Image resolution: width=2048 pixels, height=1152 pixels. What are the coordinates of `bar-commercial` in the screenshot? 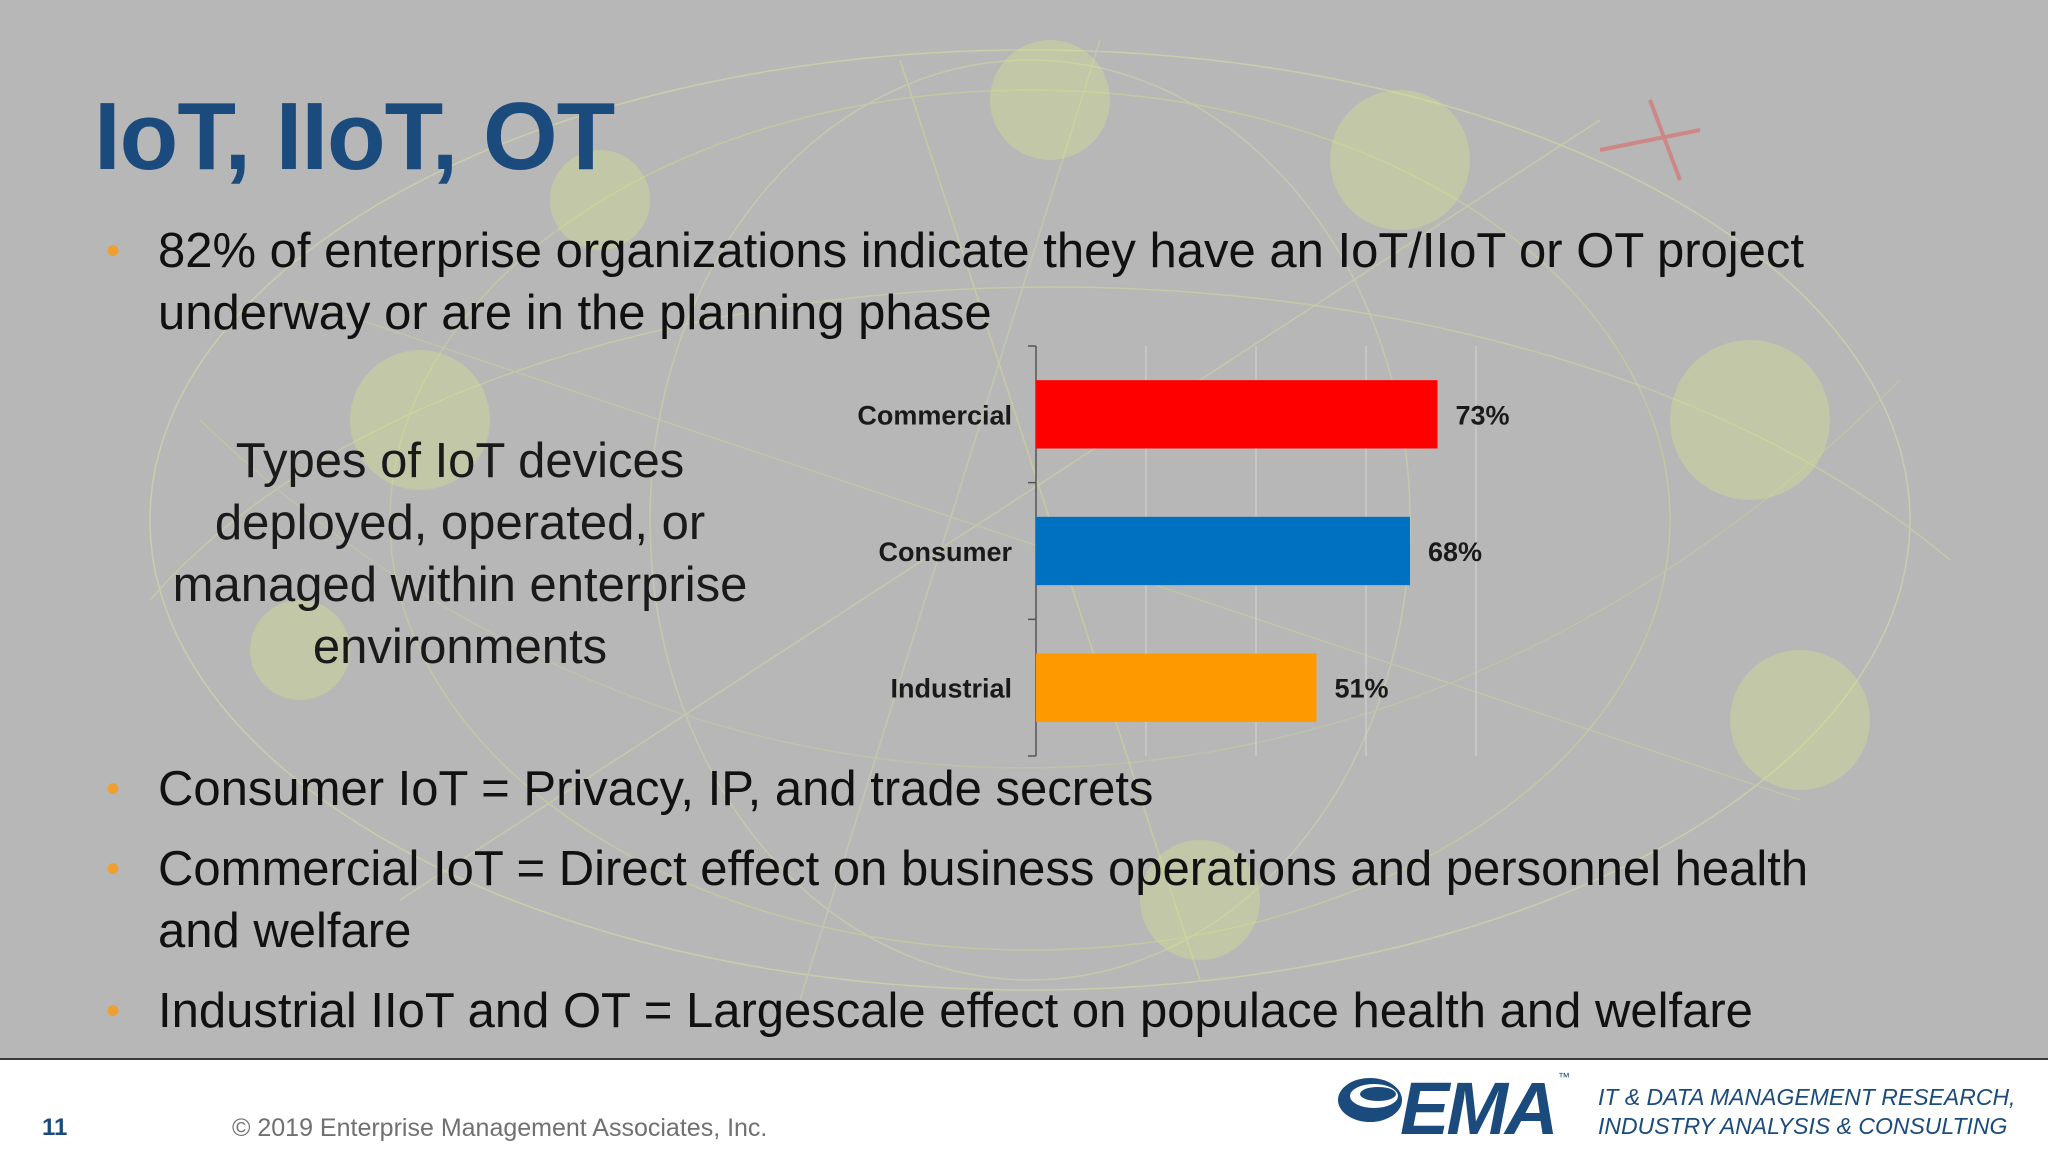 It's located at (1237, 414).